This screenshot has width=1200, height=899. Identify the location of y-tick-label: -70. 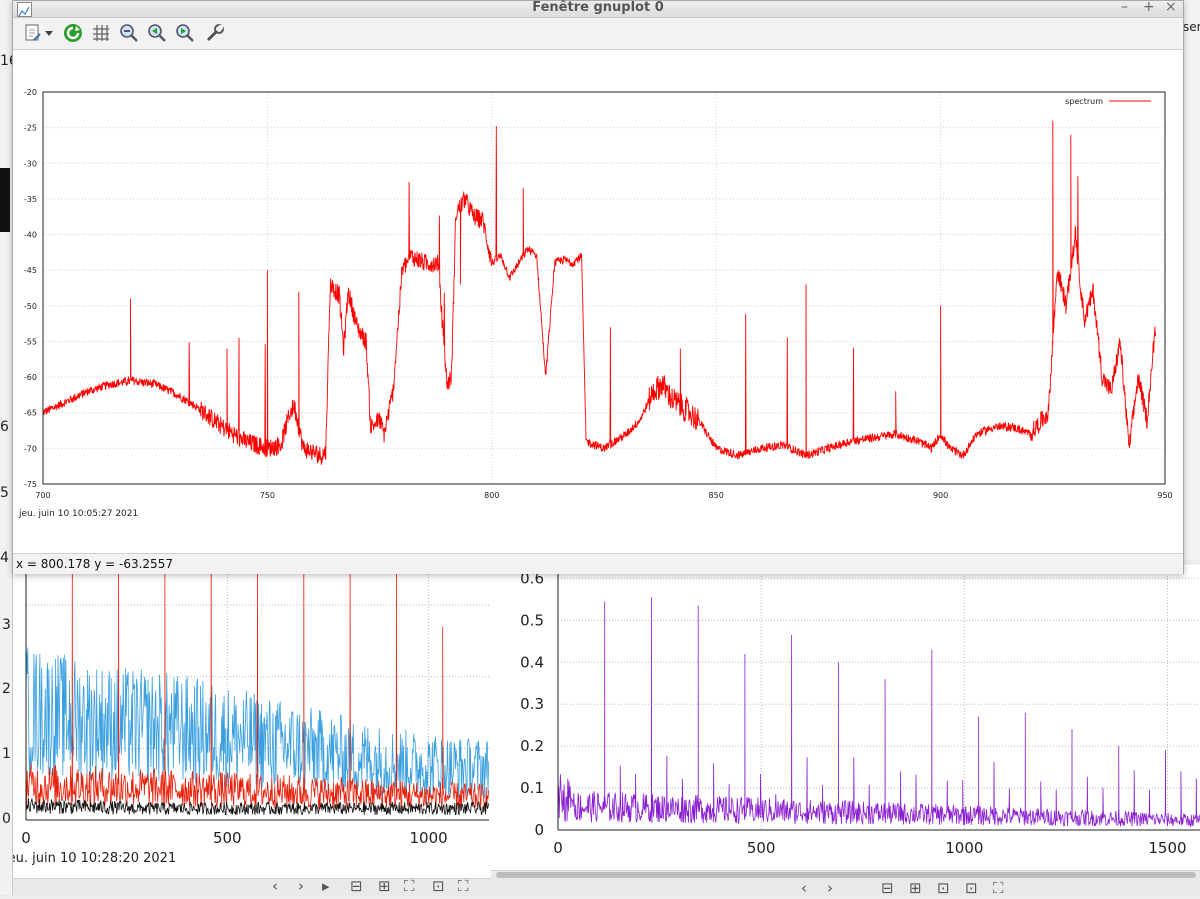
(30, 448).